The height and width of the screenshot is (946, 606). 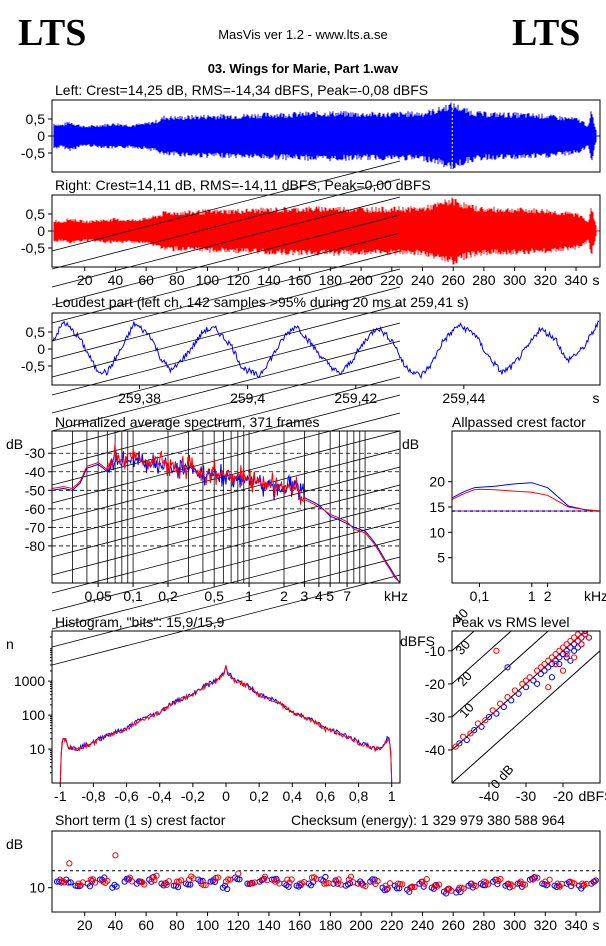 What do you see at coordinates (417, 641) in the screenshot?
I see `peak-vs-rms-ylabel: dBFS` at bounding box center [417, 641].